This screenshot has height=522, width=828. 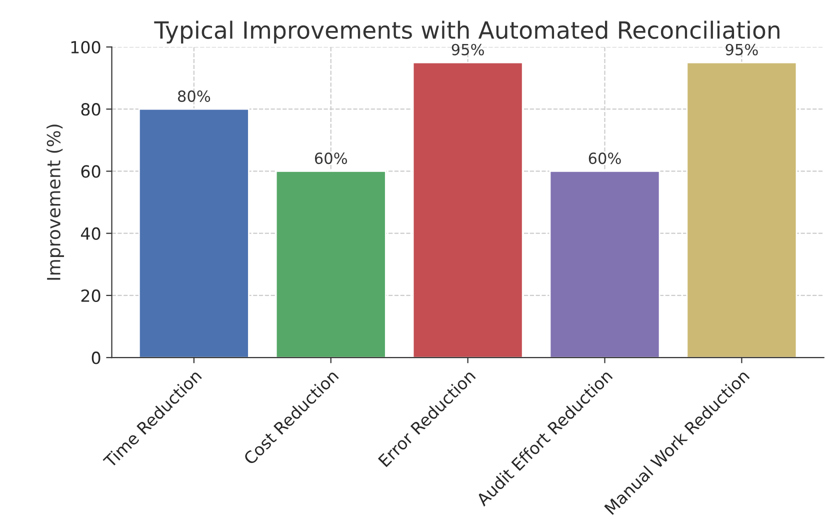 What do you see at coordinates (96, 358) in the screenshot?
I see `y-tick-label: 0` at bounding box center [96, 358].